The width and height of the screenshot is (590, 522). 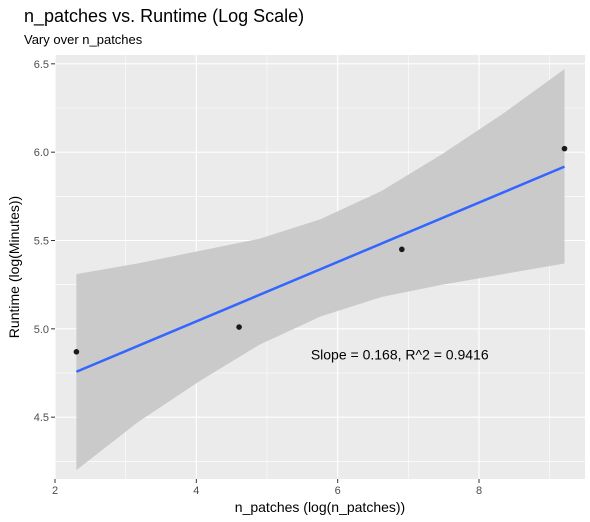 I want to click on y-axis-ticks: 4.5 5.0 5.5 6.0 6.5, so click(x=44, y=241).